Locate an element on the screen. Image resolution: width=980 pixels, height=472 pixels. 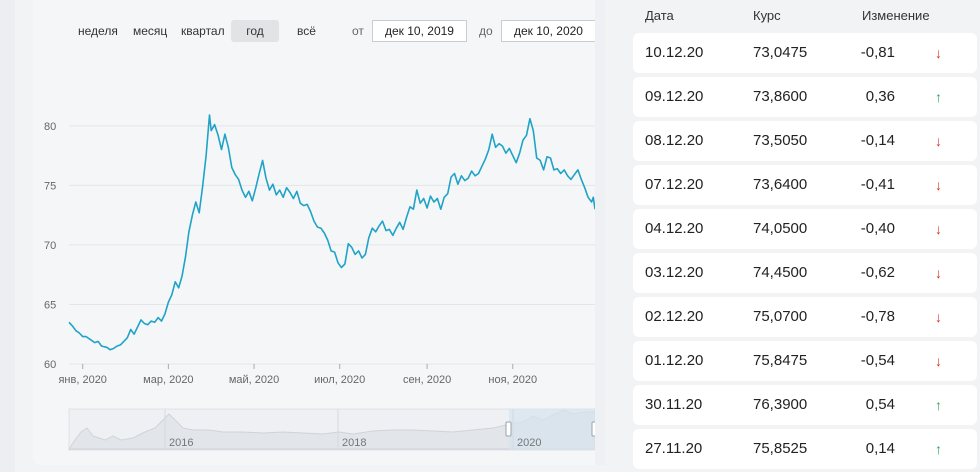
row-rate: 73,0475 is located at coordinates (780, 52).